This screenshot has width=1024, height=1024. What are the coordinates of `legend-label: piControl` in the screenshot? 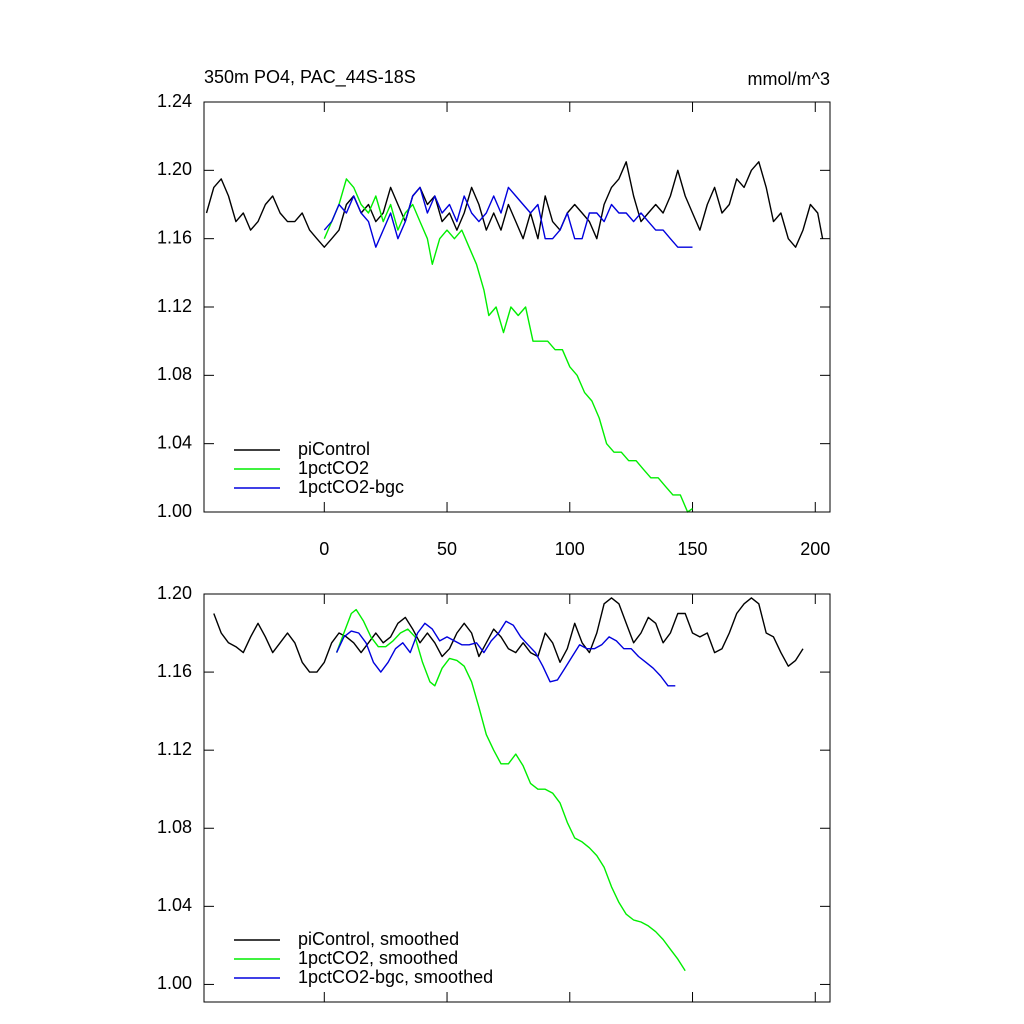 It's located at (334, 449).